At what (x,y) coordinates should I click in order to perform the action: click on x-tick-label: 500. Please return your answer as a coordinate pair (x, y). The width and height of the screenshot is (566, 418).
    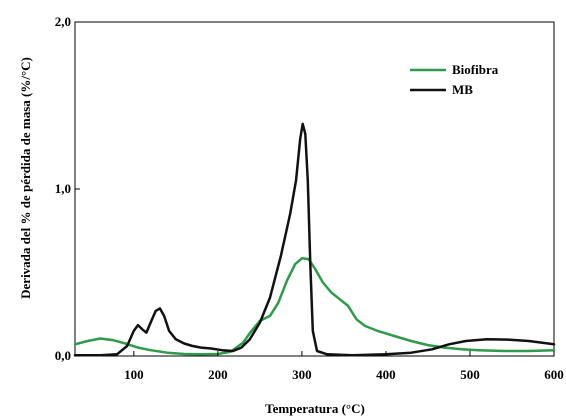
    Looking at the image, I should click on (470, 374).